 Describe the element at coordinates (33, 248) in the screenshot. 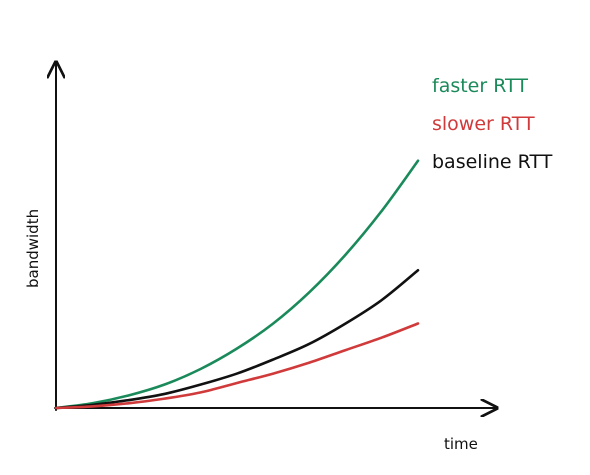

I see `y-axis-label: bandwidth` at that location.